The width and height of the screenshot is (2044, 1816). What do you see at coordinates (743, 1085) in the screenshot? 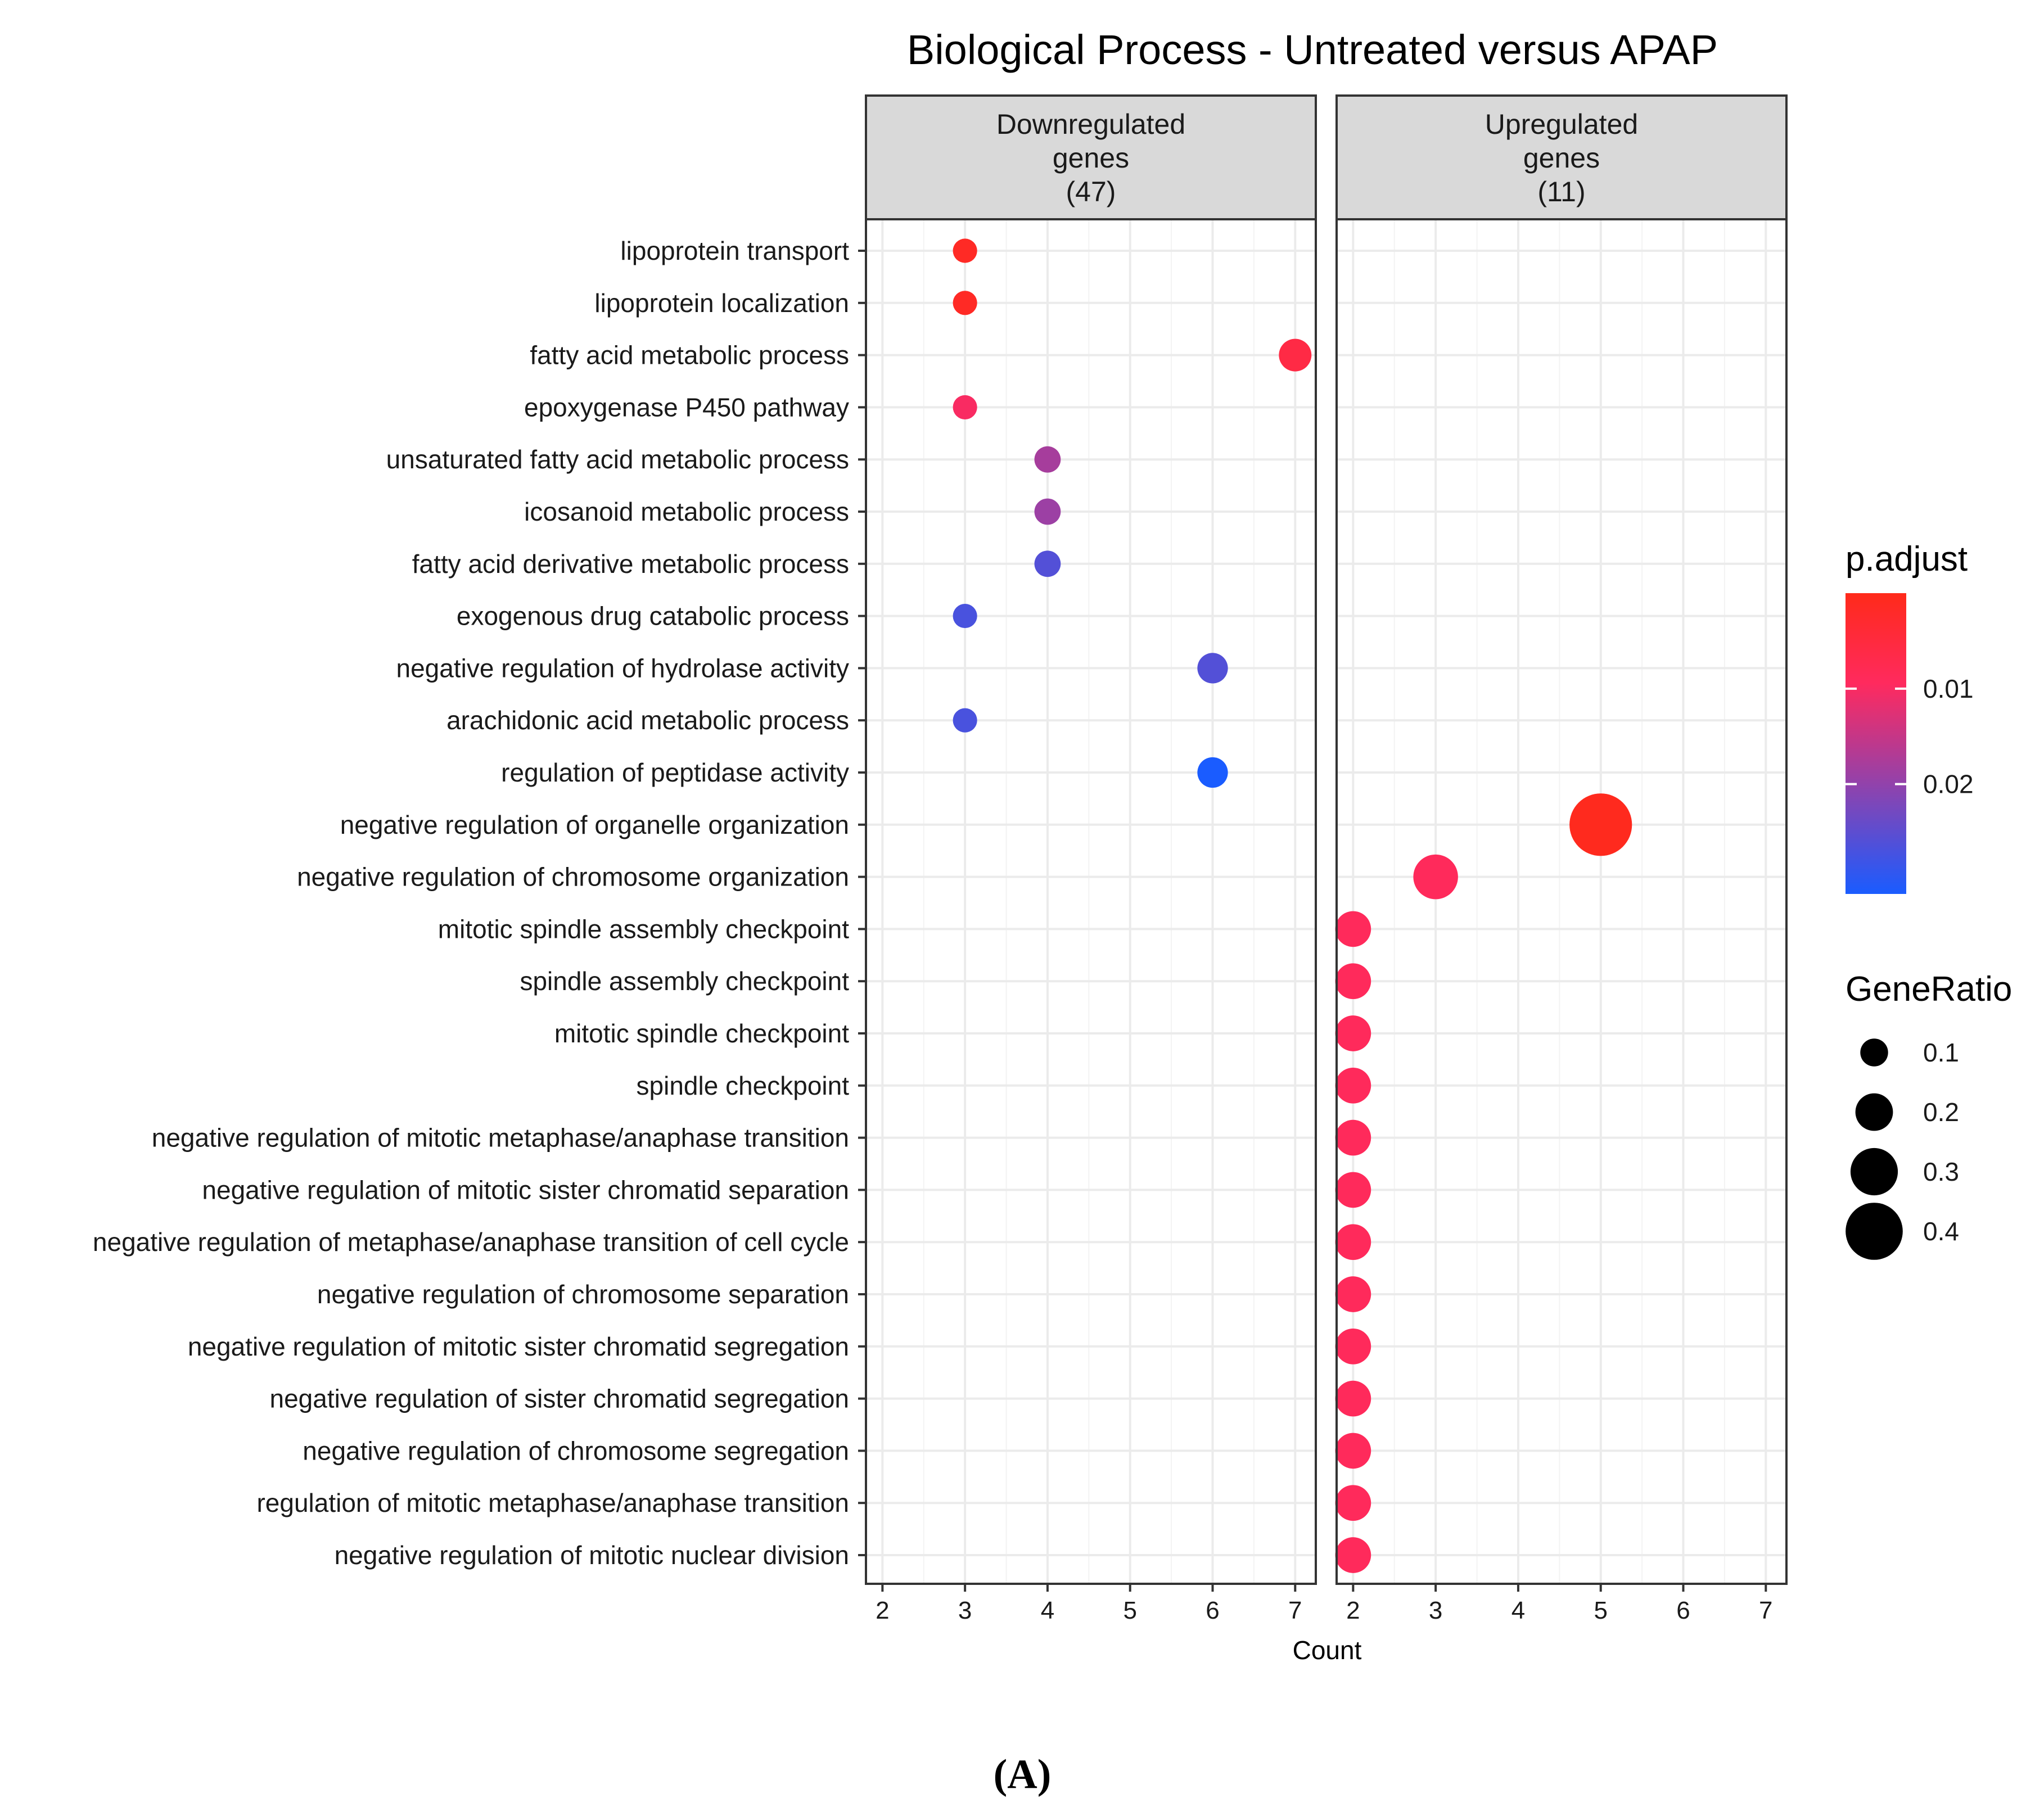
I see `y-tick-label: spindle checkpoint` at bounding box center [743, 1085].